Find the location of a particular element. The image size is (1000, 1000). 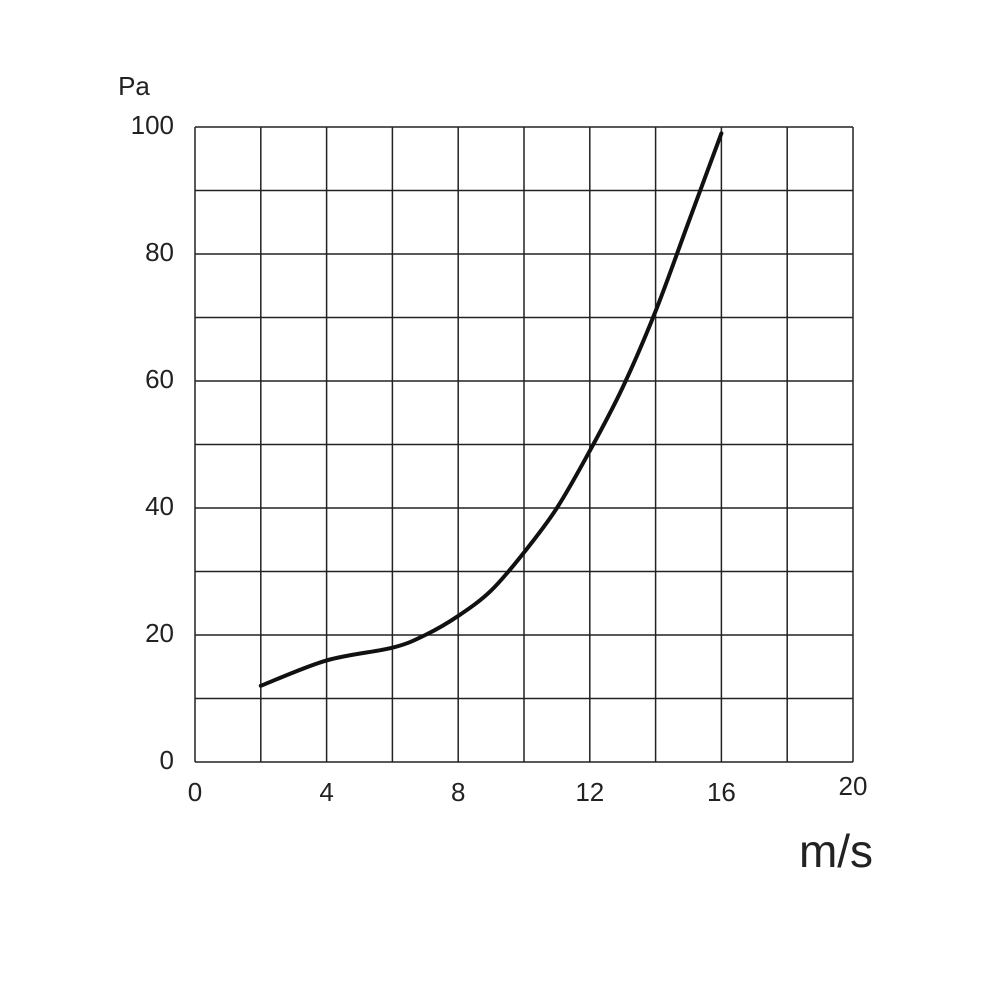

y-tick-label: 40 is located at coordinates (159, 506).